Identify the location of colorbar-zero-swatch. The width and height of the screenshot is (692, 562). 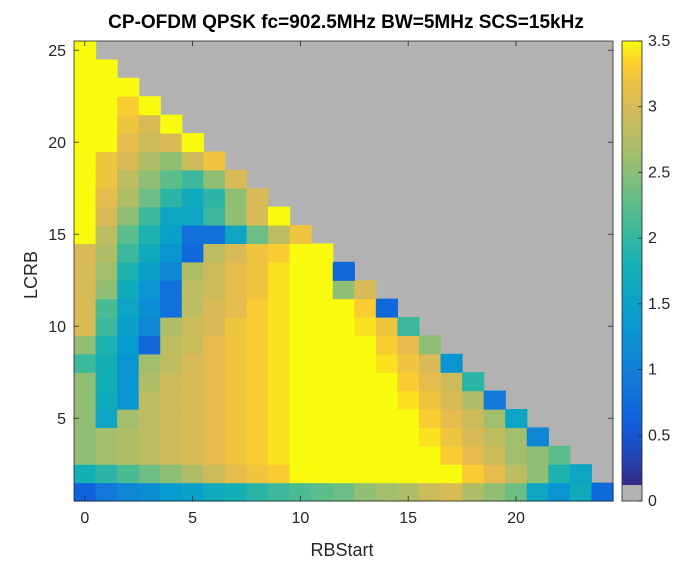
(632, 493).